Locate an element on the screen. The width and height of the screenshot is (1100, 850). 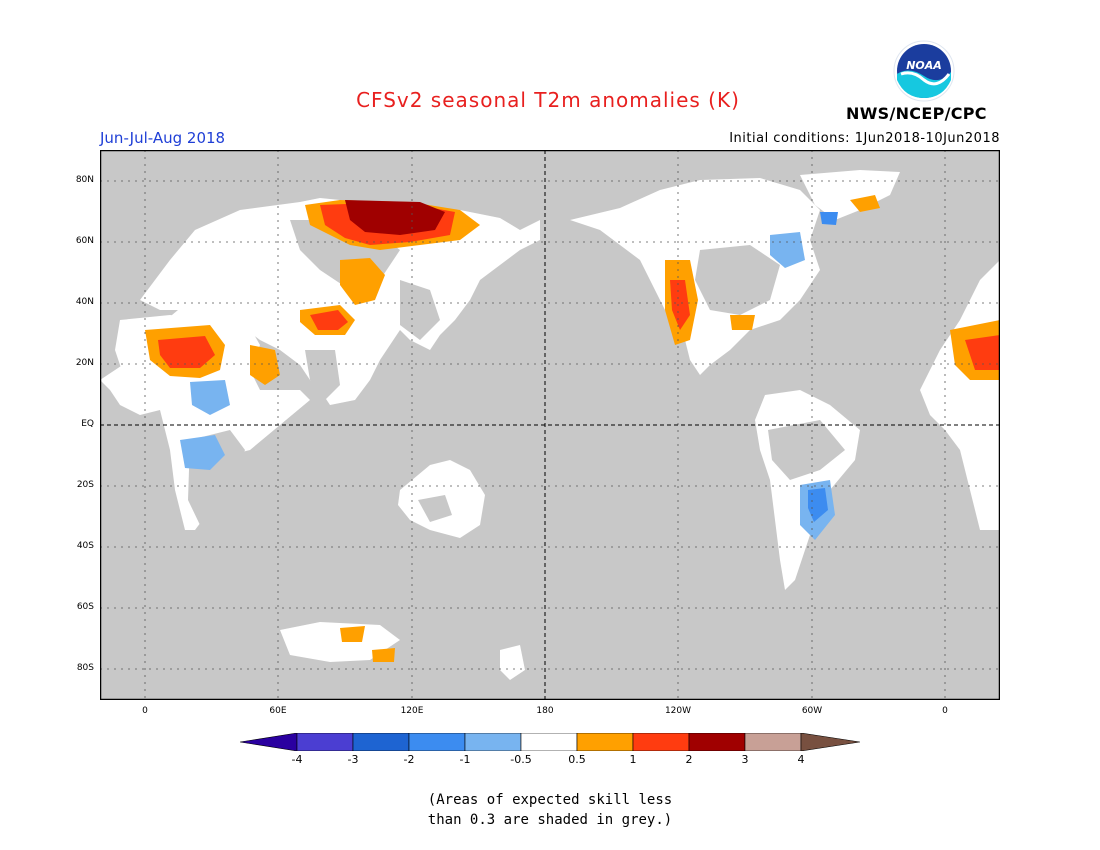
lon-label-180: 180 is located at coordinates (545, 711).